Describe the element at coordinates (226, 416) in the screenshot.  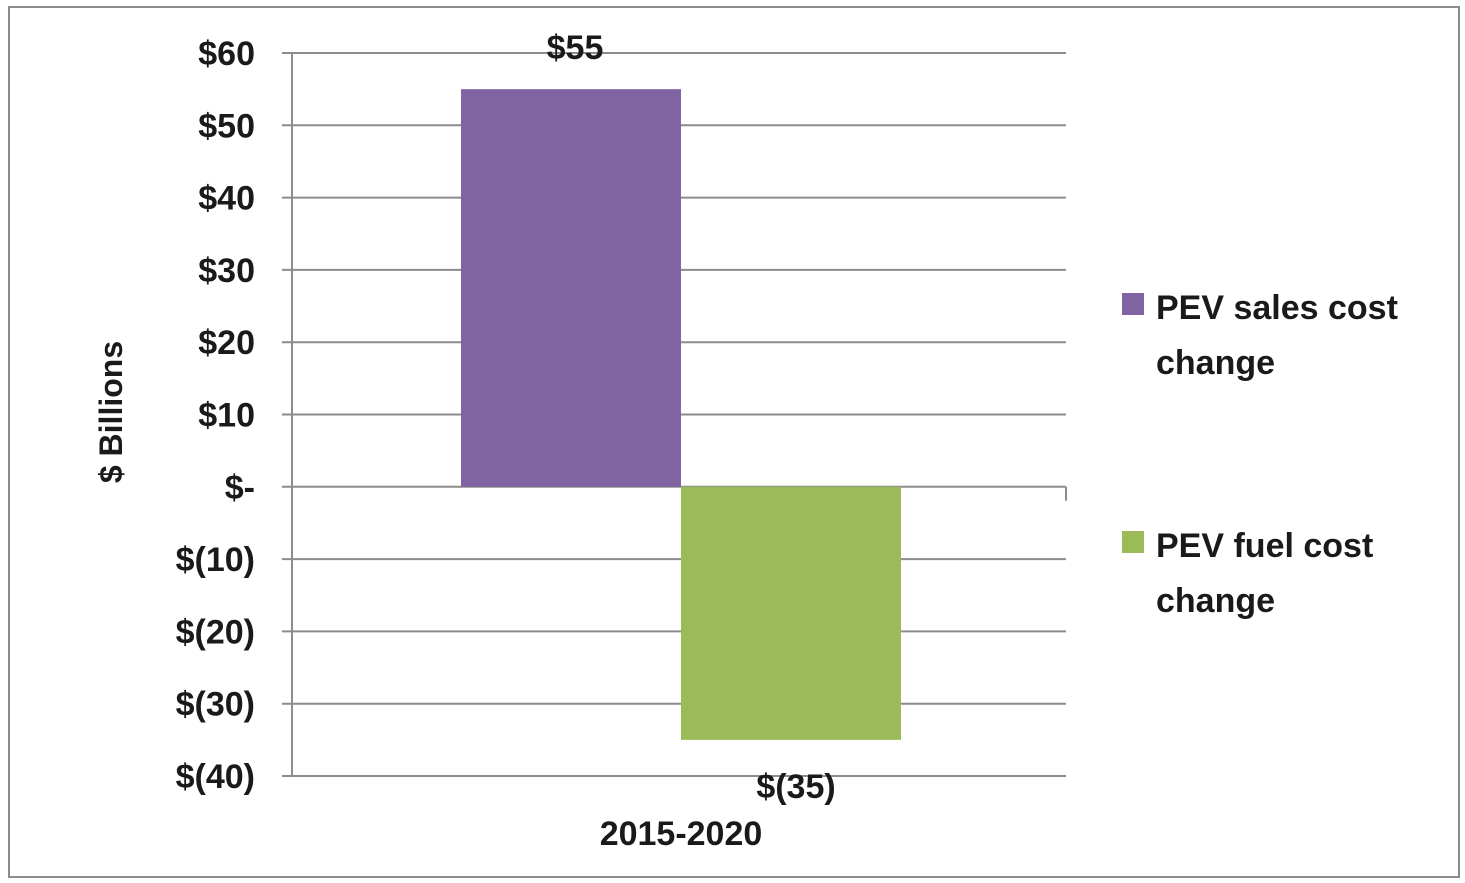
I see `y-tick-label: $10` at that location.